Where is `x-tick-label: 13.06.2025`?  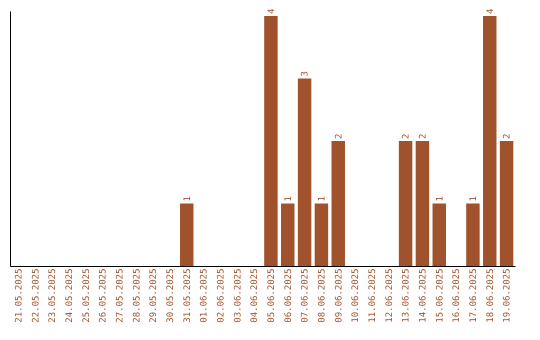
x-tick-label: 13.06.2025 is located at coordinates (407, 295).